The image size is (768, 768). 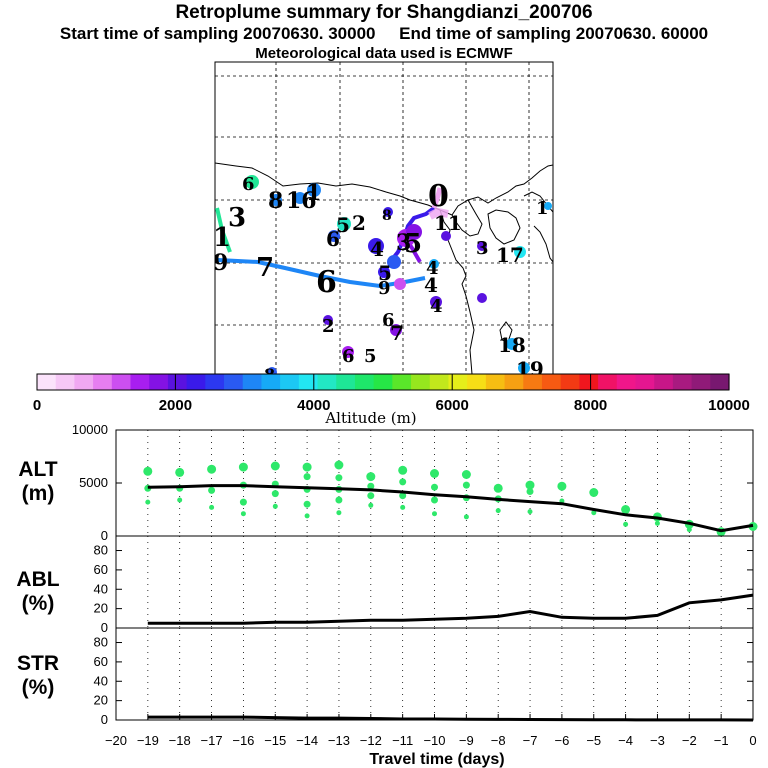 What do you see at coordinates (590, 405) in the screenshot?
I see `colorbar-tick-label: 8000` at bounding box center [590, 405].